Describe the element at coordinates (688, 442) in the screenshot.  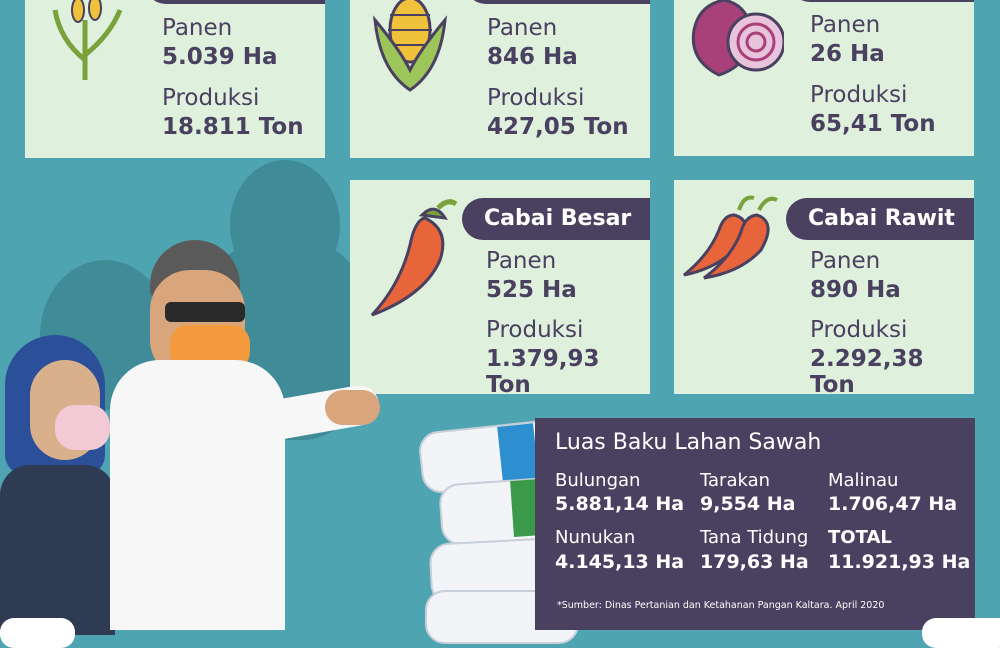
I see `panel-title: Luas Baku Lahan Sawah` at that location.